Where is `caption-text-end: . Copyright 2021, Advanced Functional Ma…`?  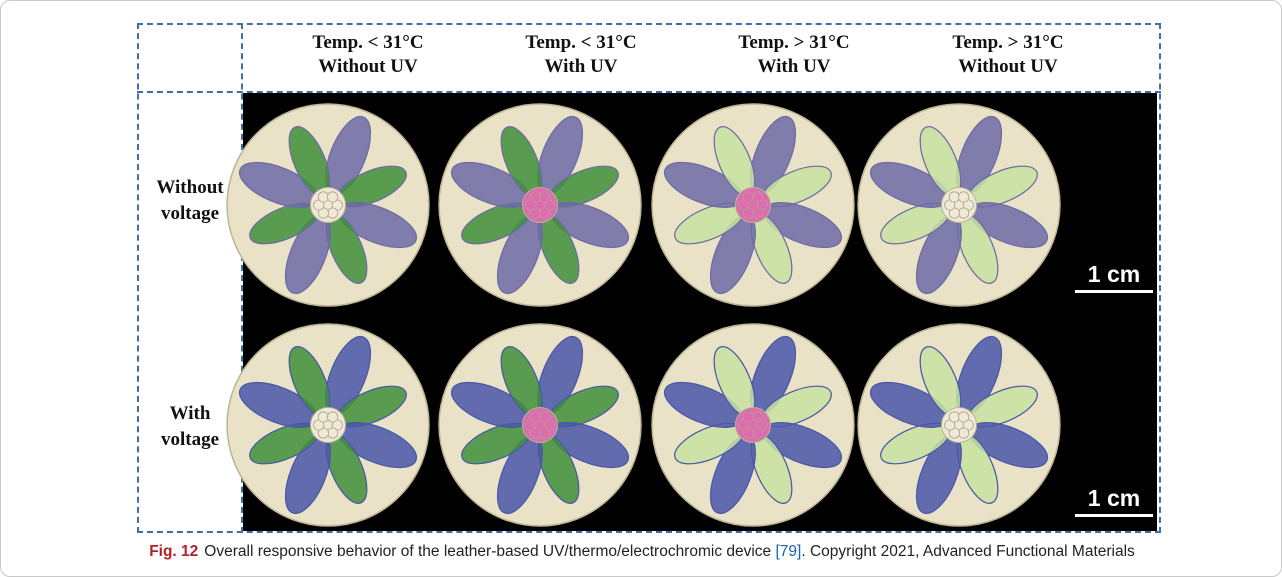
caption-text-end: . Copyright 2021, Advanced Functional Ma… is located at coordinates (968, 551).